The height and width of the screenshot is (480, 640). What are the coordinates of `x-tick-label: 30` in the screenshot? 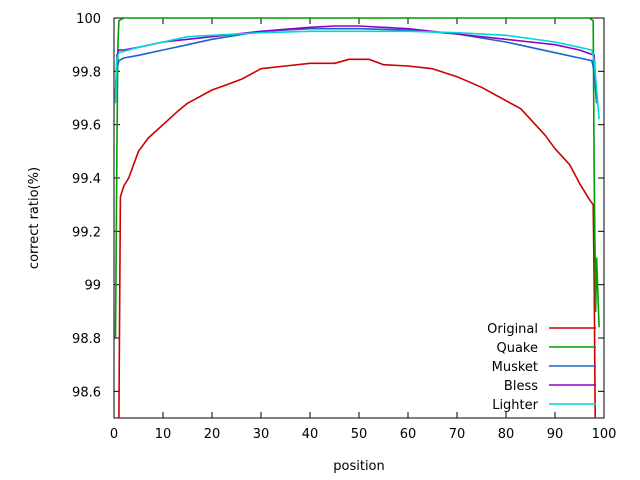 It's located at (261, 434).